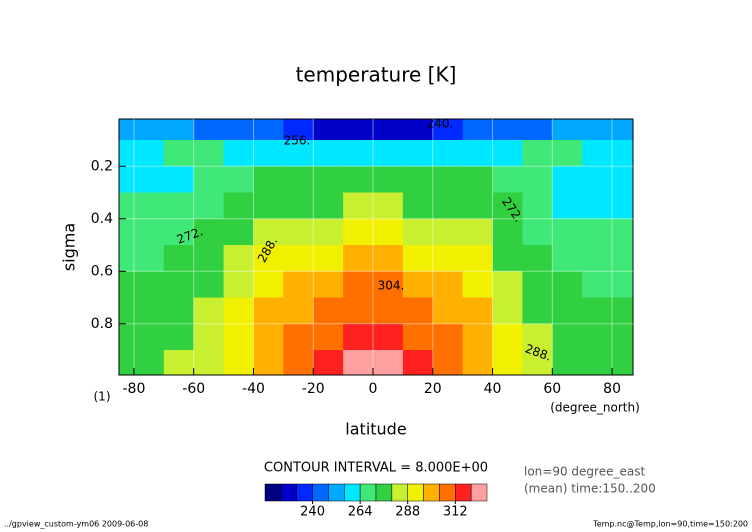  What do you see at coordinates (313, 389) in the screenshot?
I see `x-tick-label: -20` at bounding box center [313, 389].